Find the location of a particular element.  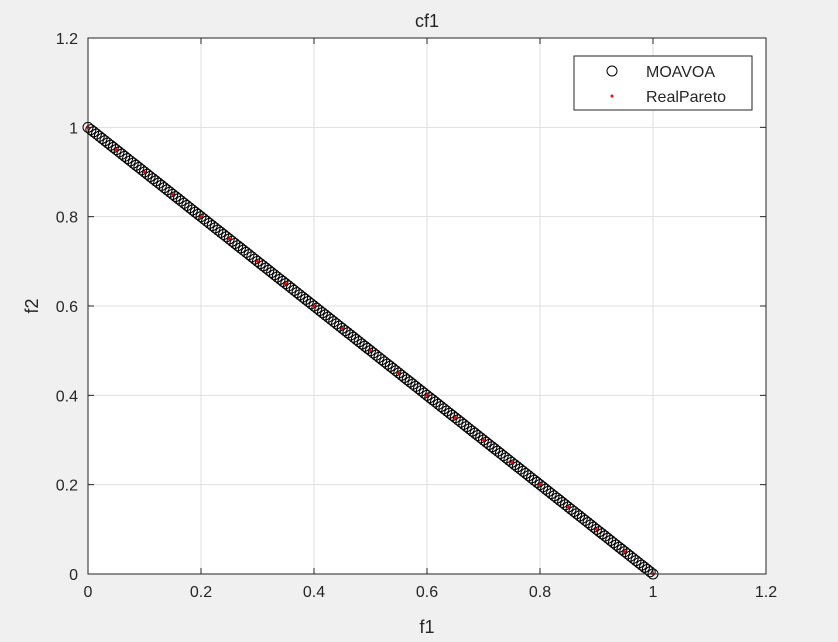

legend-box is located at coordinates (663, 83).